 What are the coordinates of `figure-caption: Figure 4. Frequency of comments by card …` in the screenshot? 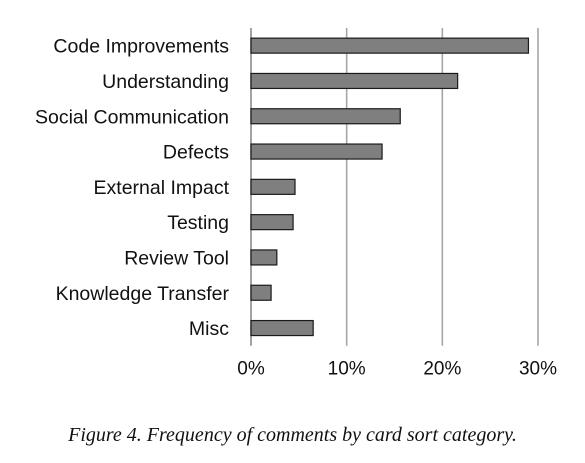 It's located at (292, 435).